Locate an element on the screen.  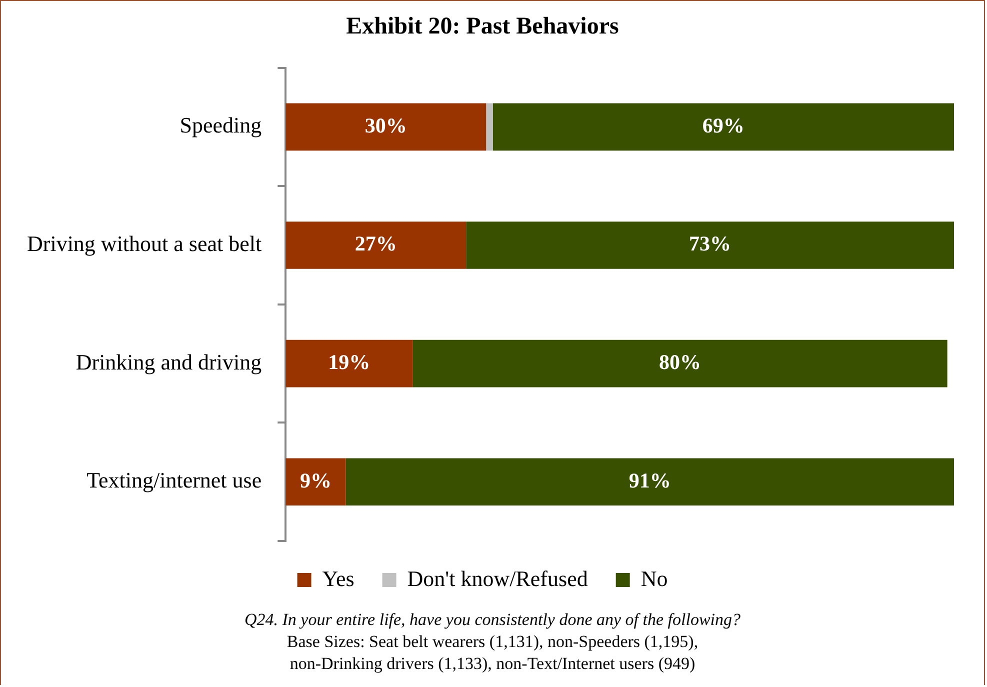
text: non-Drinking drivers (1,133), non-Text/Internet users (949) is located at coordinates (492, 664).